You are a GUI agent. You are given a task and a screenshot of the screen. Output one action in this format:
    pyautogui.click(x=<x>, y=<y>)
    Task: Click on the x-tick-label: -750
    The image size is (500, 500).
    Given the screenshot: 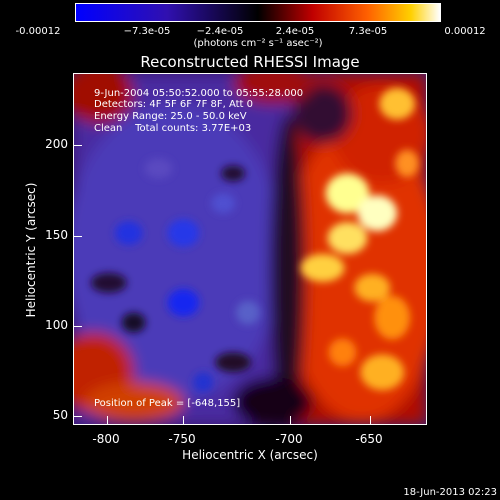 What is the action you would take?
    pyautogui.click(x=182, y=439)
    